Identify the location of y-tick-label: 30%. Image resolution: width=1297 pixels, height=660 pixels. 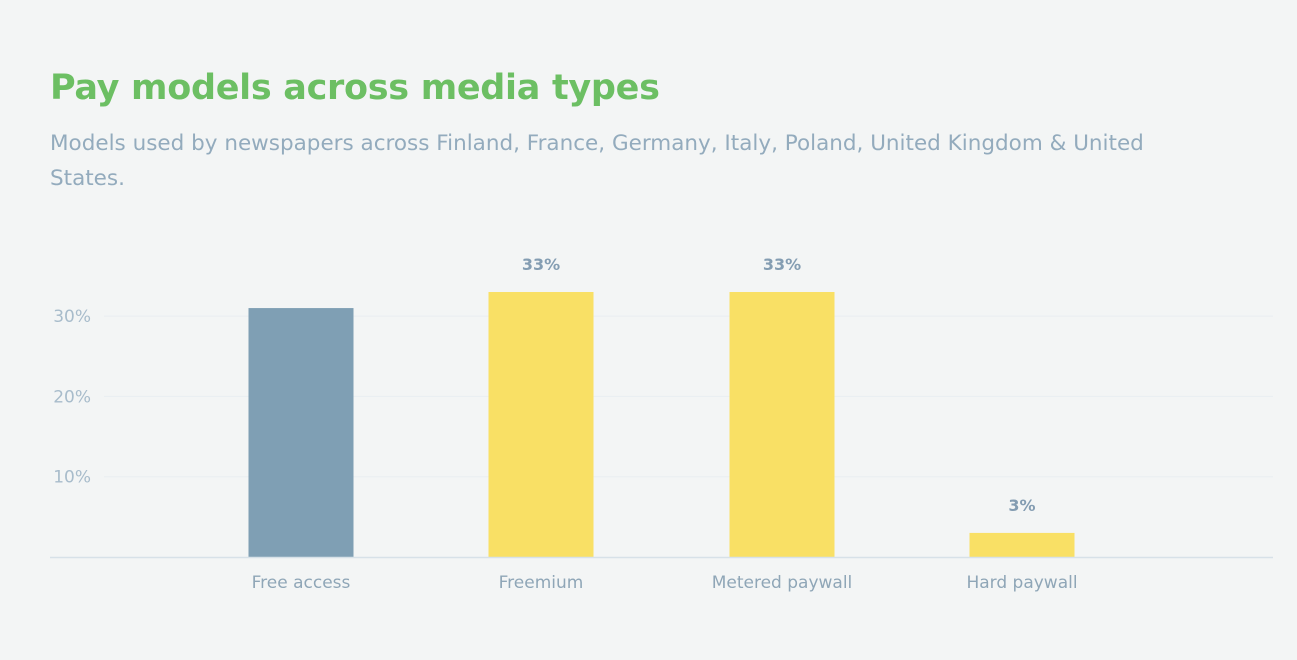
(72, 317).